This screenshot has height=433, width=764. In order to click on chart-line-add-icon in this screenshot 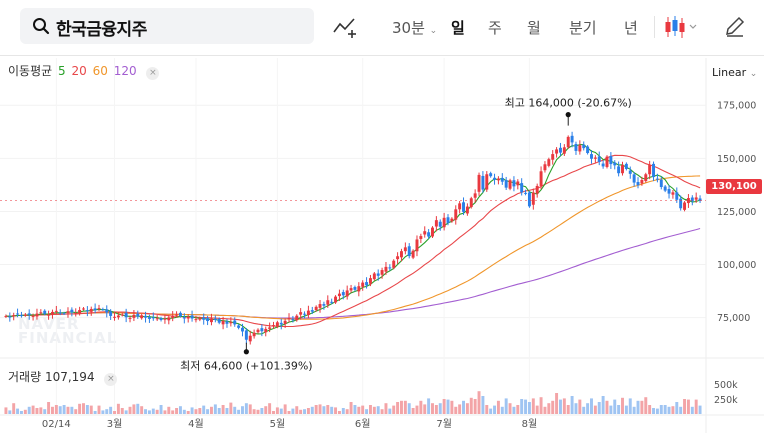, I will do `click(345, 27)`.